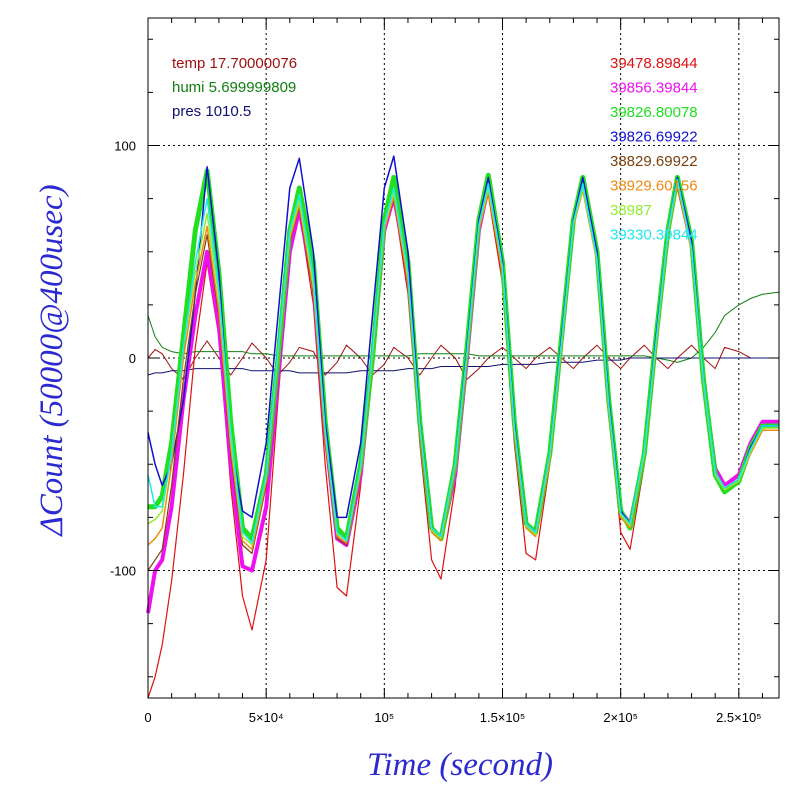 This screenshot has width=797, height=797. What do you see at coordinates (654, 186) in the screenshot?
I see `legend-entry: 38929.60156` at bounding box center [654, 186].